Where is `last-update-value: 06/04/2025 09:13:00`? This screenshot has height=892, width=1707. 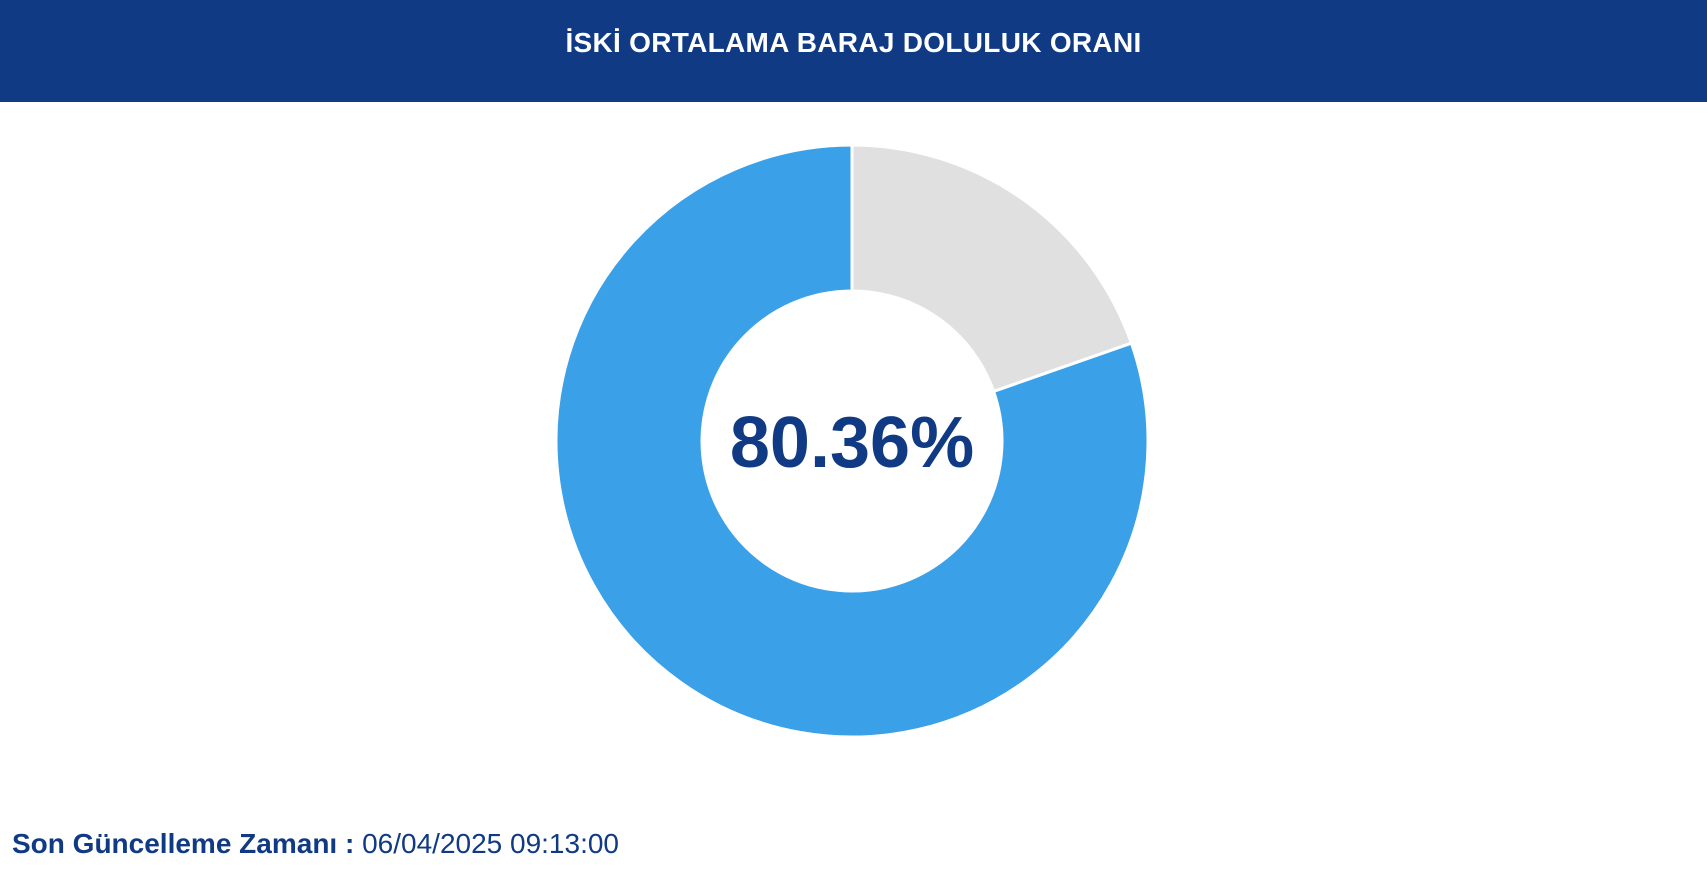
last-update-value: 06/04/2025 09:13:00 is located at coordinates (491, 843).